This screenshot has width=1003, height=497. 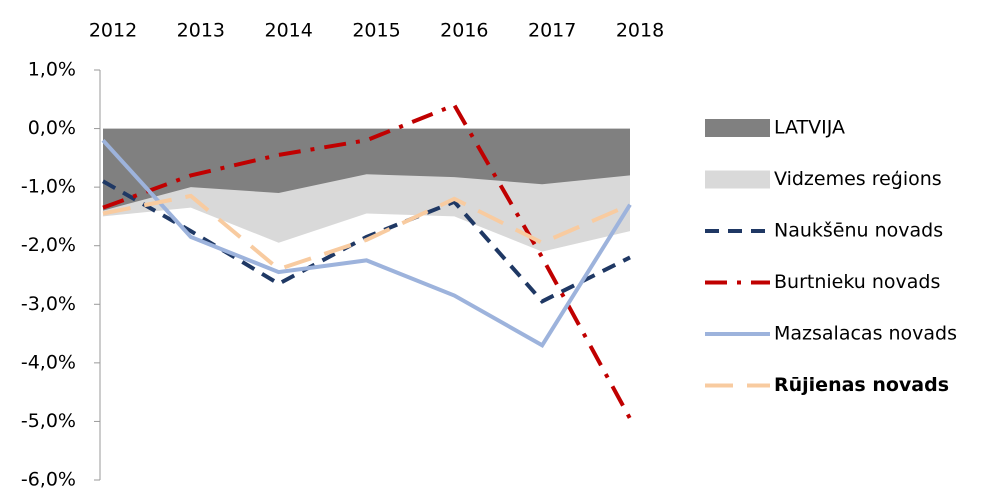 What do you see at coordinates (48, 304) in the screenshot?
I see `y-tick-label: -3,0%` at bounding box center [48, 304].